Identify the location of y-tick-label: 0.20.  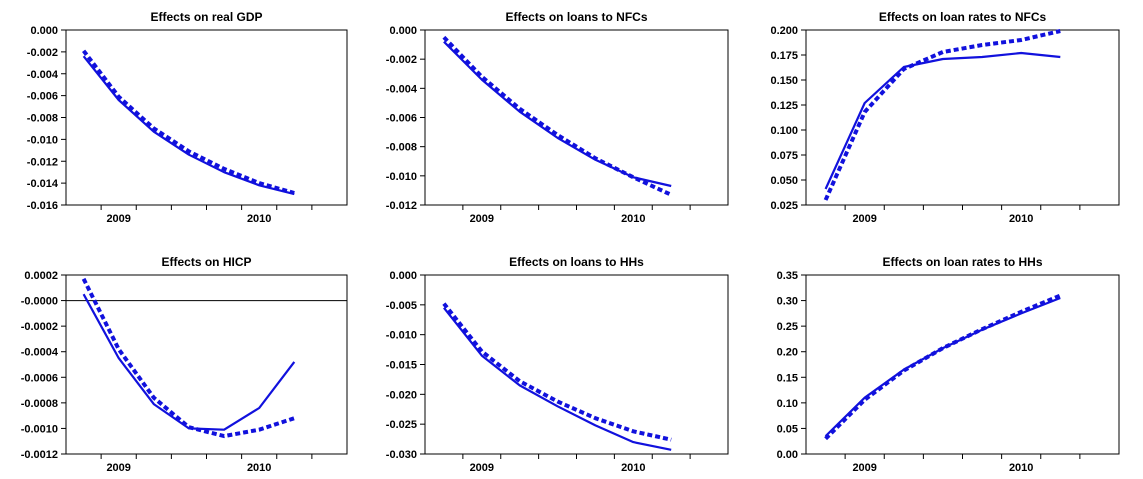
(787, 353).